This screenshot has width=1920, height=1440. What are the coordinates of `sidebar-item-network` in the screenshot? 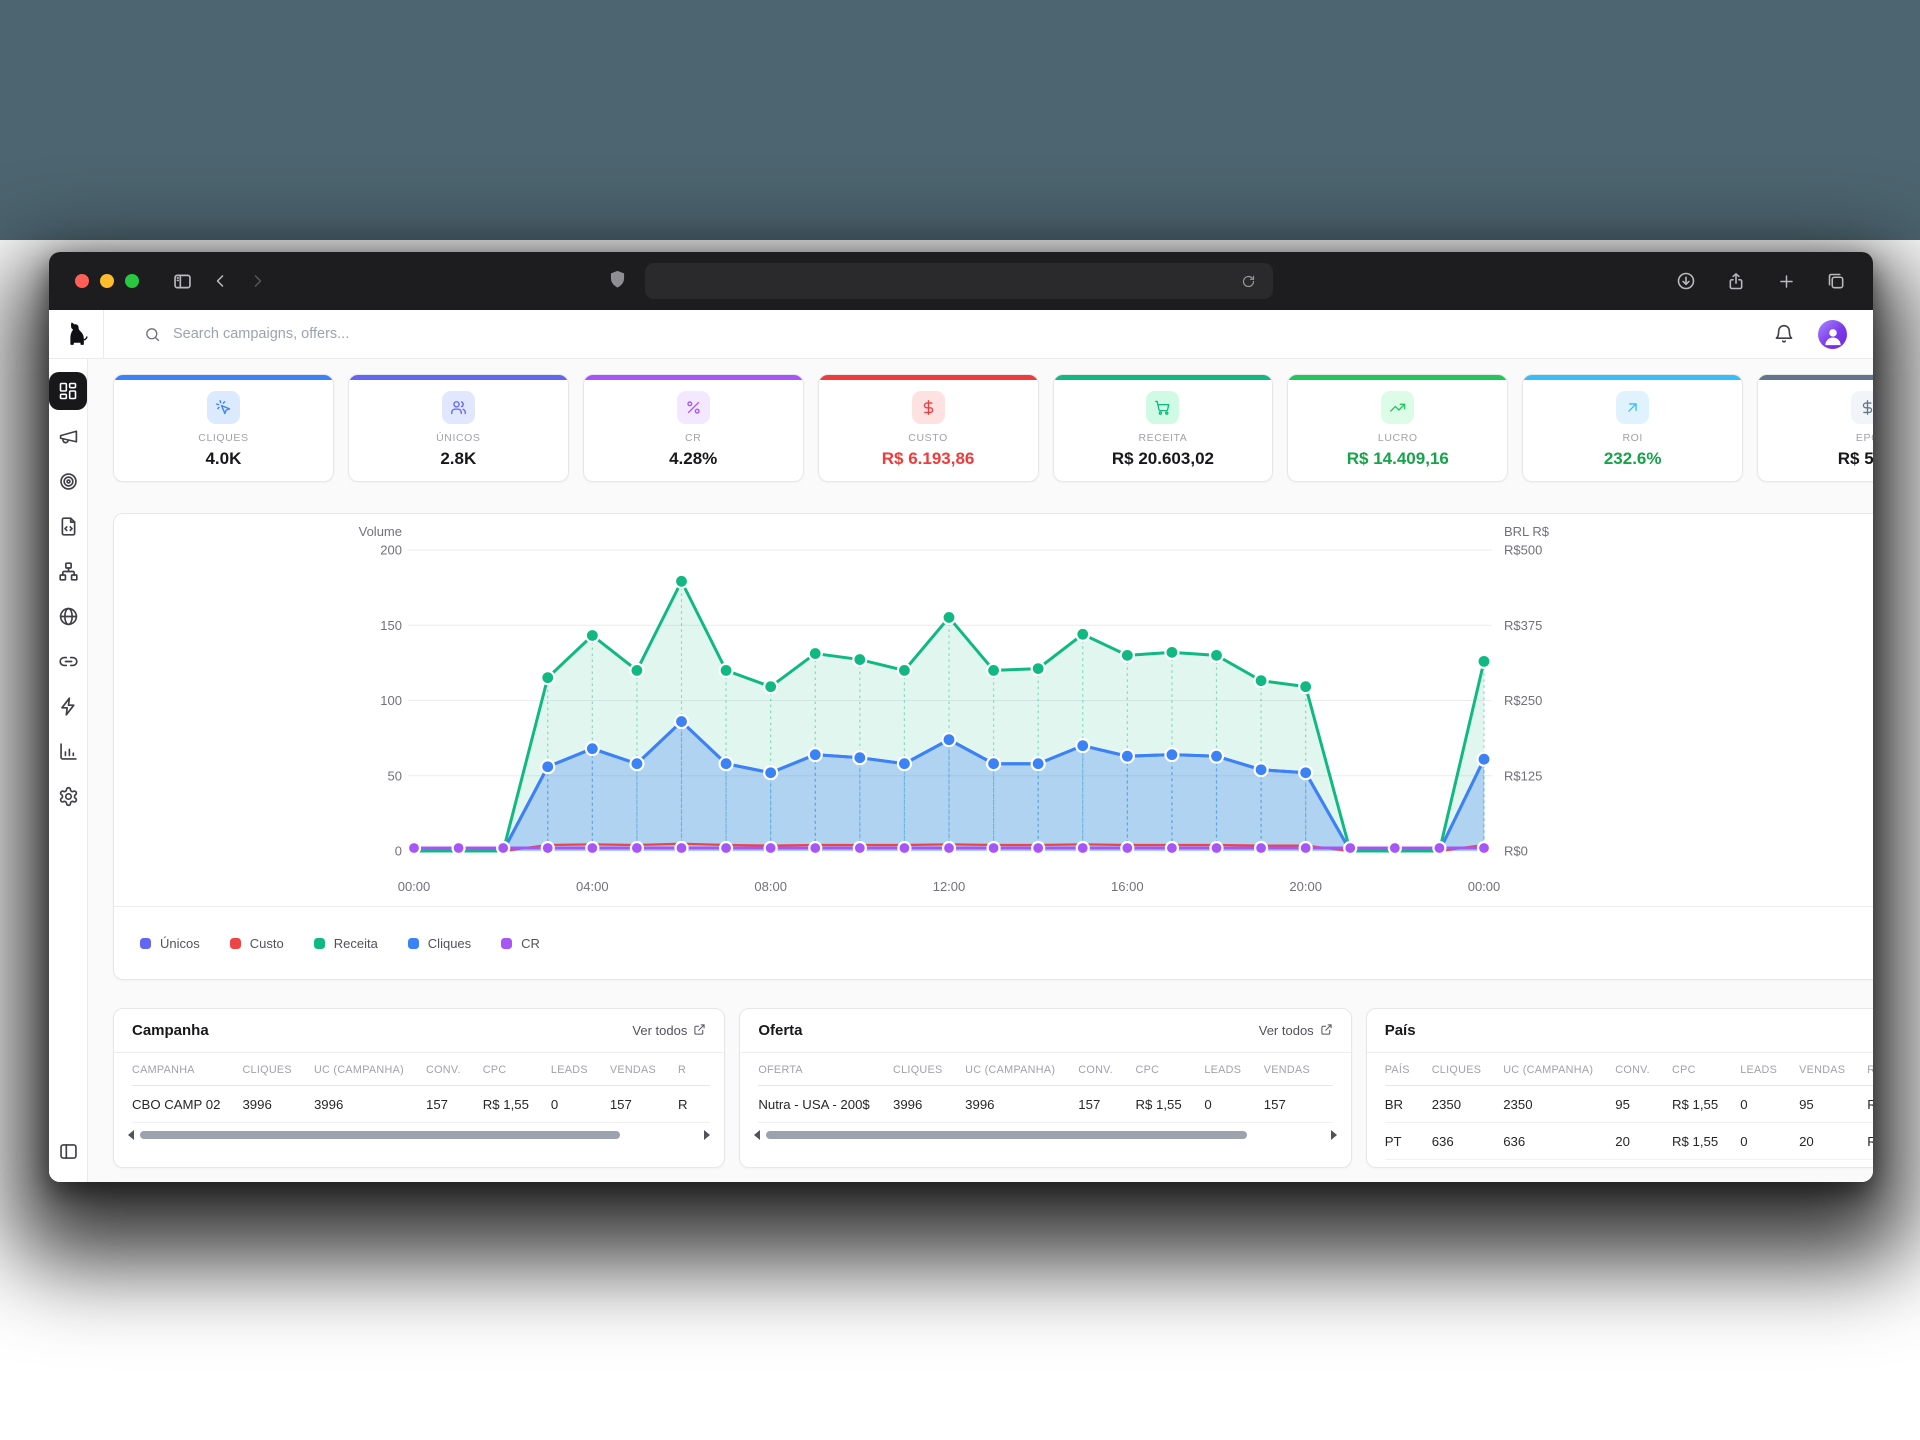 It's located at (68, 571).